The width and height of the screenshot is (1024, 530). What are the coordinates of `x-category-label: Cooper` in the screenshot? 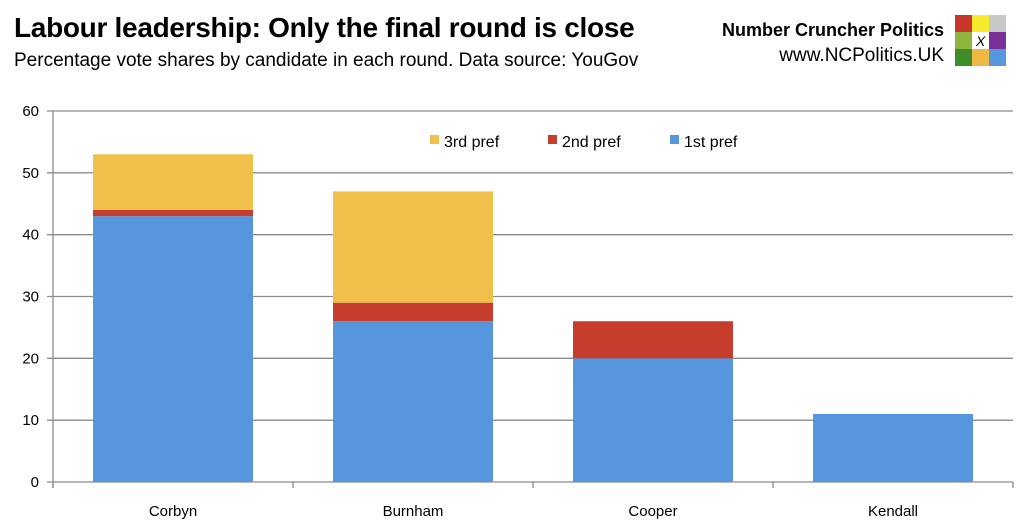 It's located at (652, 511).